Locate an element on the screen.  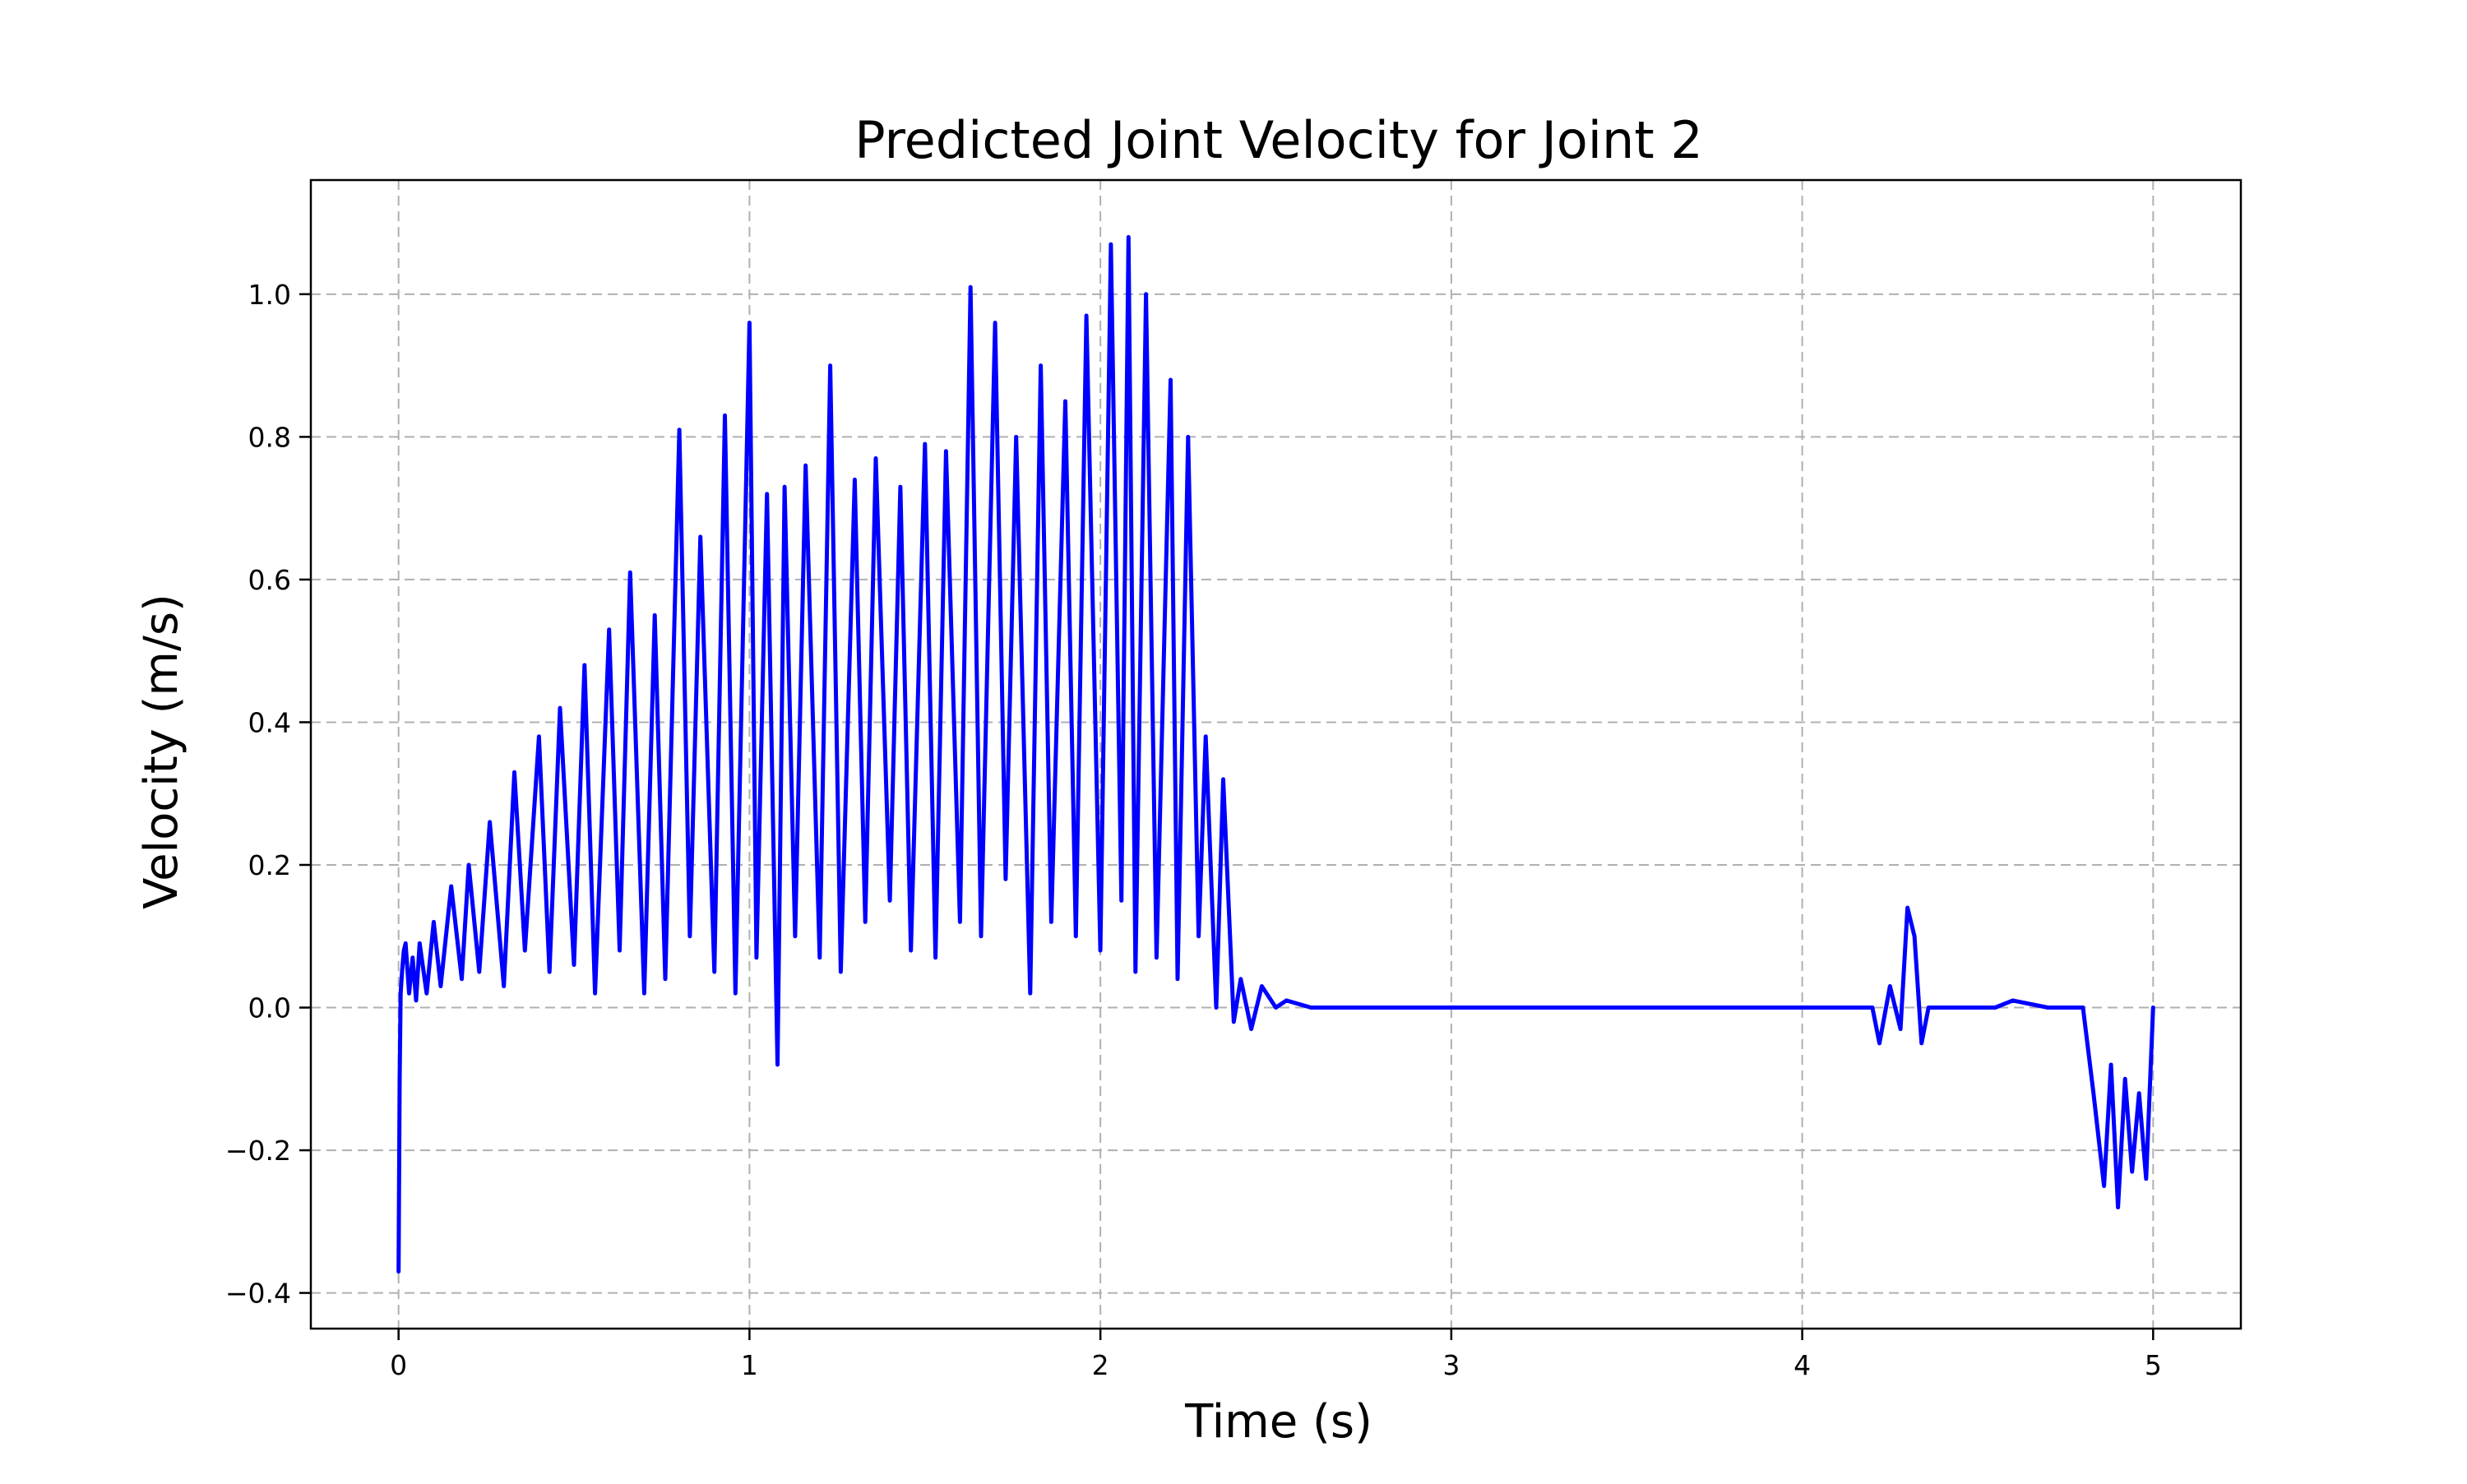
y-tick-label: 0.4 is located at coordinates (269, 722).